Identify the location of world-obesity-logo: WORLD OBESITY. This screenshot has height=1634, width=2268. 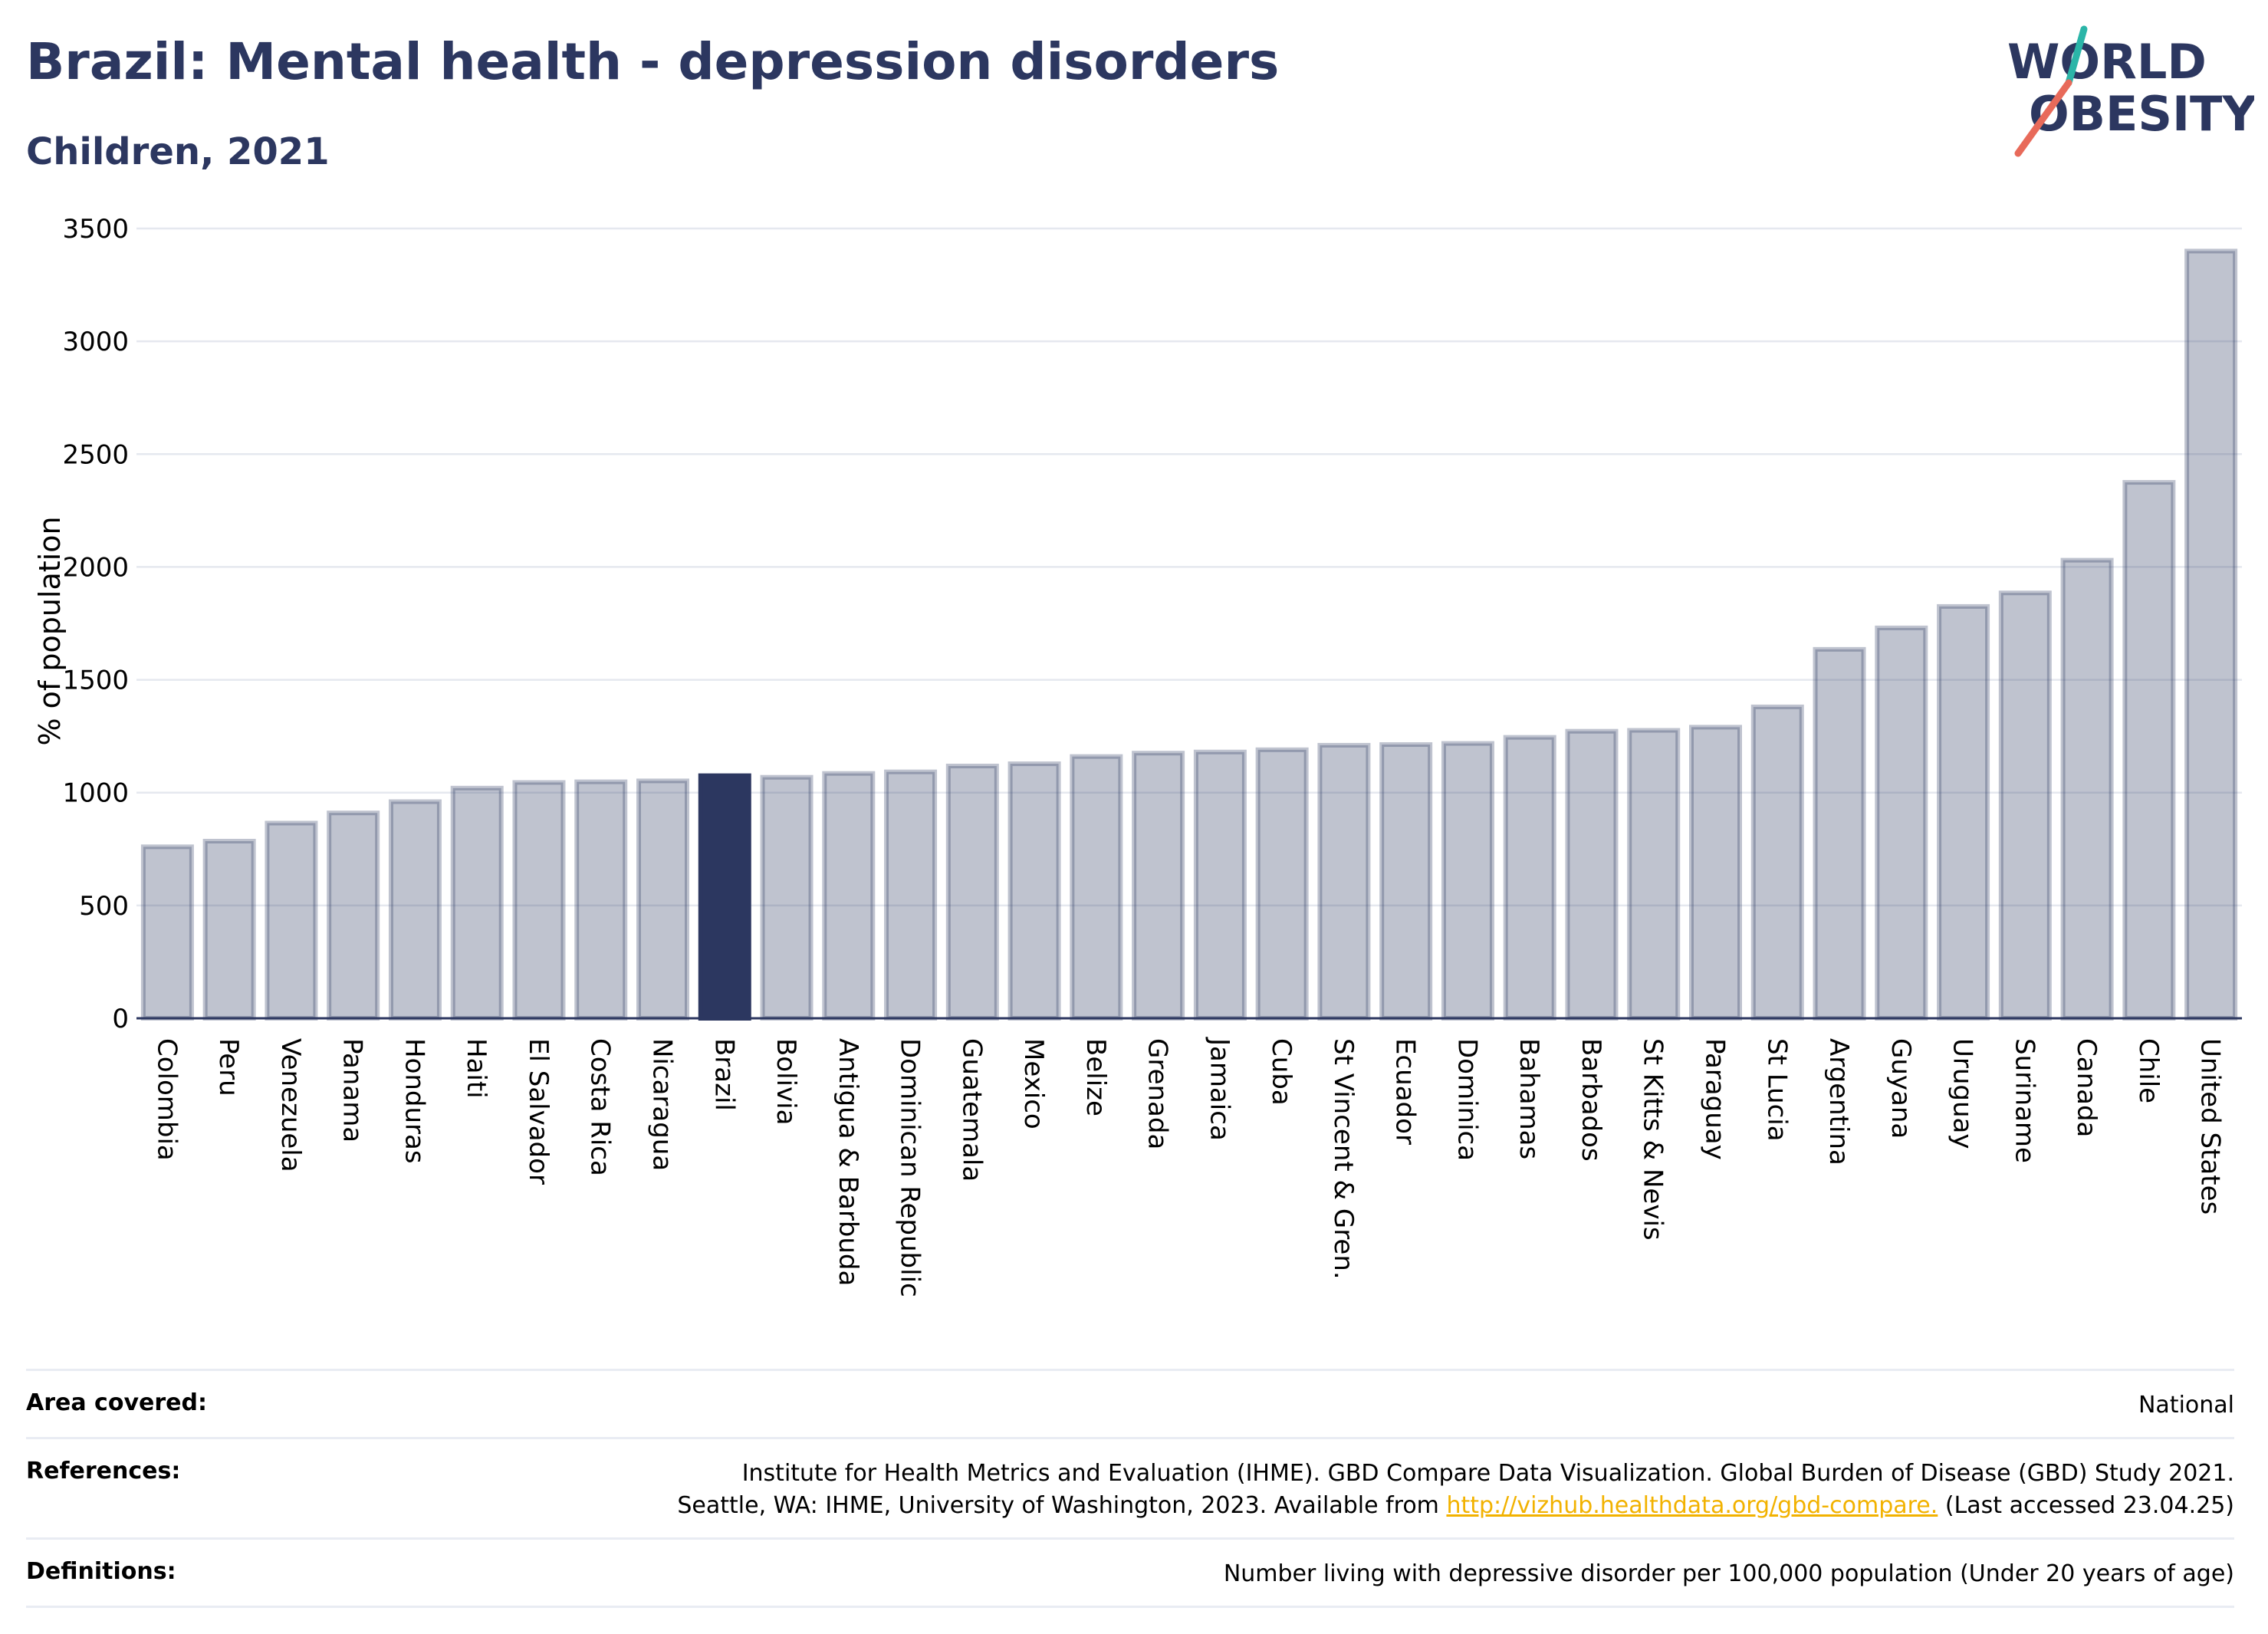
(2130, 91).